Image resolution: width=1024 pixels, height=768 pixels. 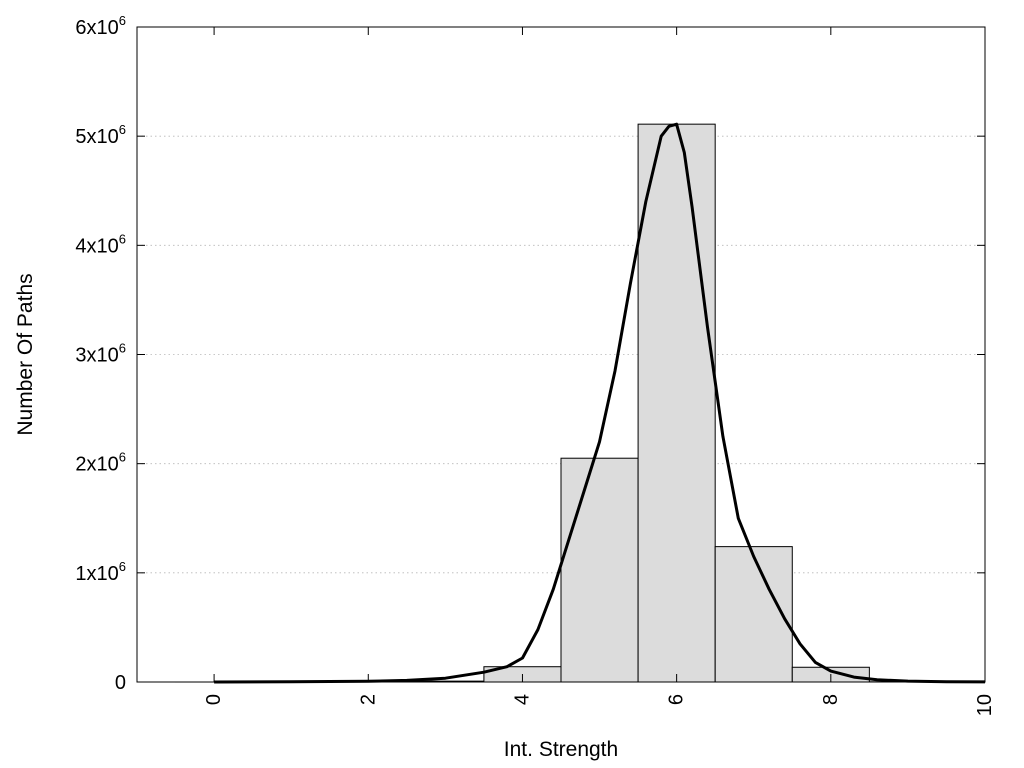 I want to click on y-tick-label-2: 2x10⁶, so click(x=100, y=463).